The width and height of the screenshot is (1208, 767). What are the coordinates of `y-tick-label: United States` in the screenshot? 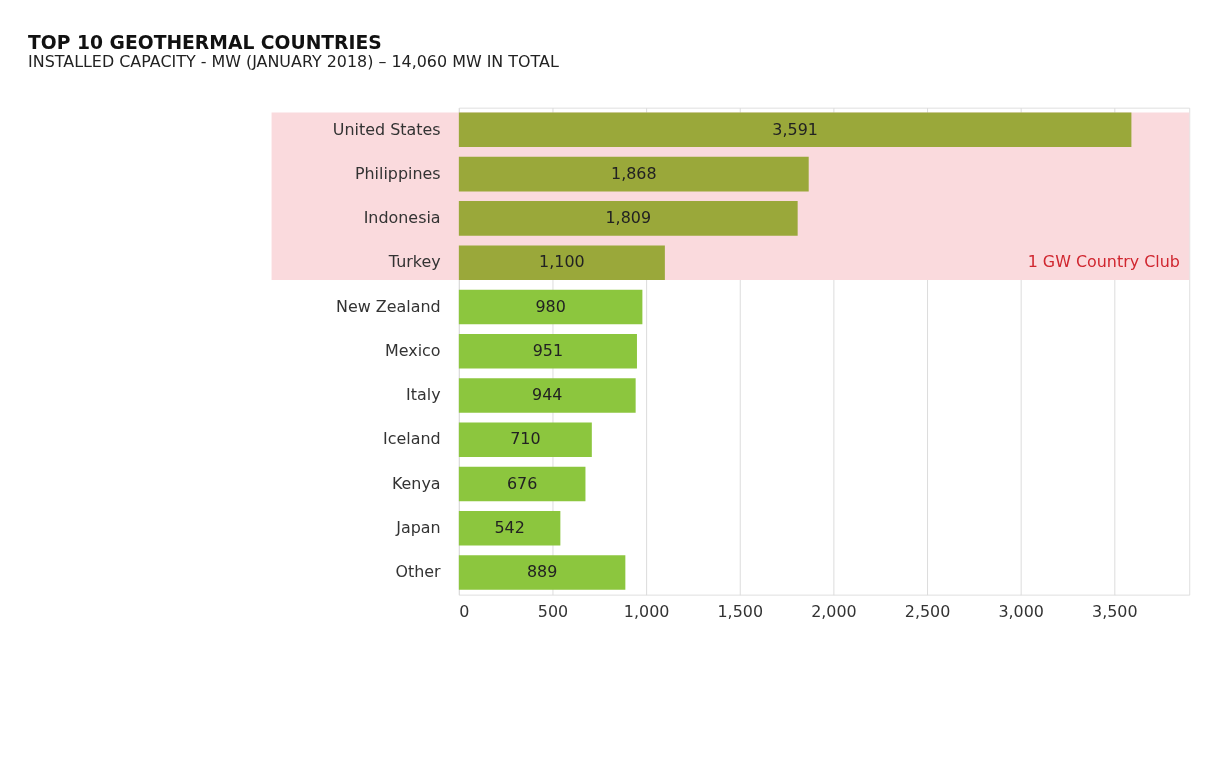 It's located at (386, 129).